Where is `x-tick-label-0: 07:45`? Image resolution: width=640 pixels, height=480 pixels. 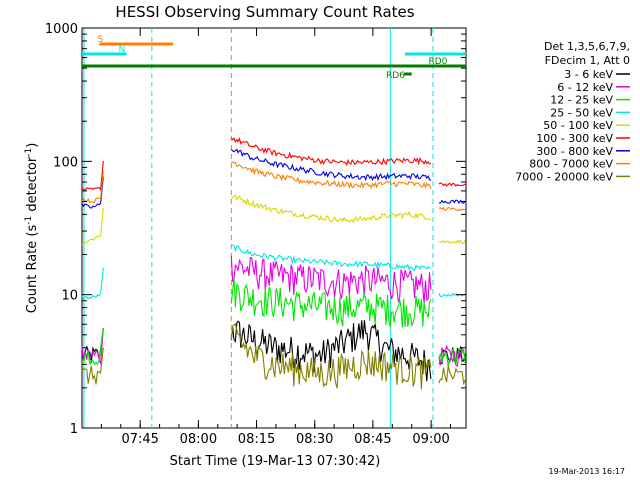
x-tick-label-0: 07:45 is located at coordinates (139, 439).